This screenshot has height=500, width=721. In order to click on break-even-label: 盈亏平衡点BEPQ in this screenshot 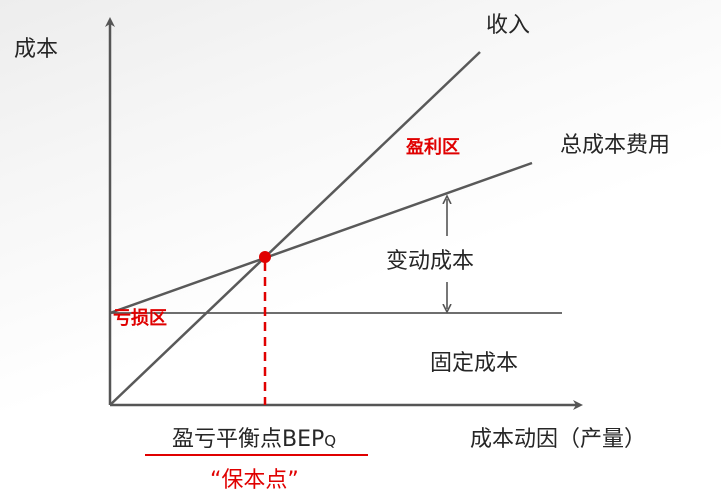, I will do `click(254, 439)`.